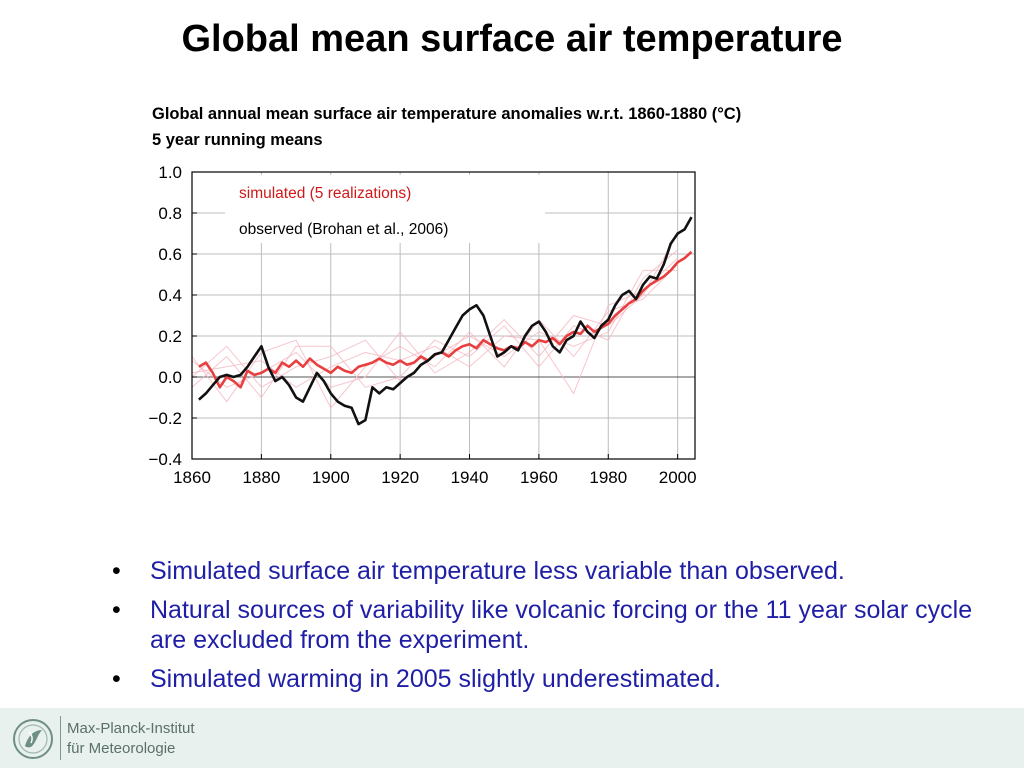  What do you see at coordinates (470, 477) in the screenshot?
I see `x-tick-label: 1940` at bounding box center [470, 477].